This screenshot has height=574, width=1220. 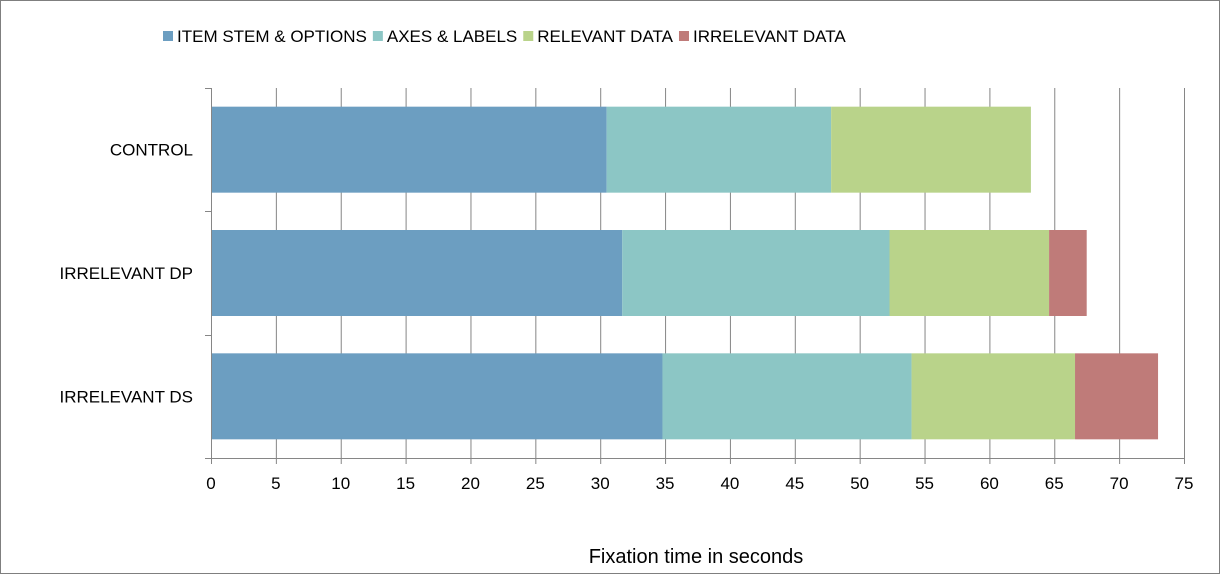 I want to click on x-tick-label: 70, so click(x=1119, y=483).